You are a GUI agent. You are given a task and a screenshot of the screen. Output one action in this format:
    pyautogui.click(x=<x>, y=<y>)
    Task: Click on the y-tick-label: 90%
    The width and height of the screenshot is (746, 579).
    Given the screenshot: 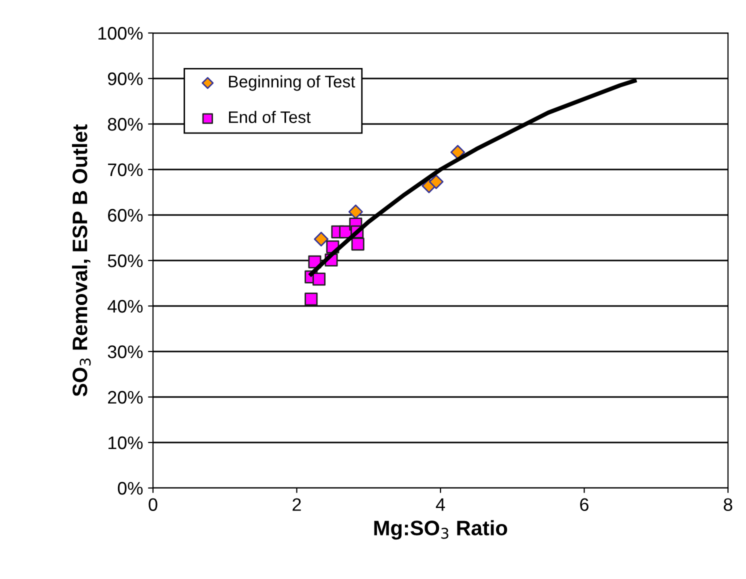 What is the action you would take?
    pyautogui.click(x=125, y=79)
    